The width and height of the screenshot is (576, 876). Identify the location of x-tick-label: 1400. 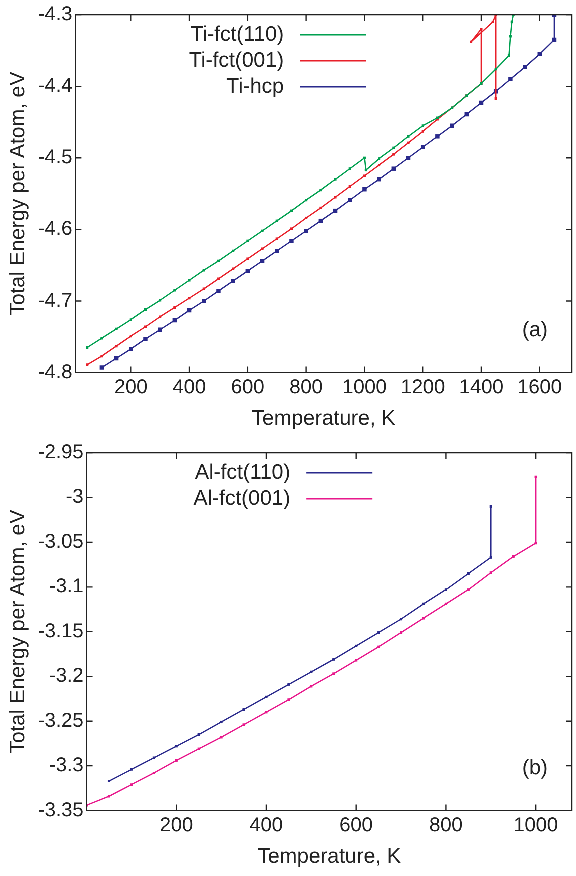
(481, 387).